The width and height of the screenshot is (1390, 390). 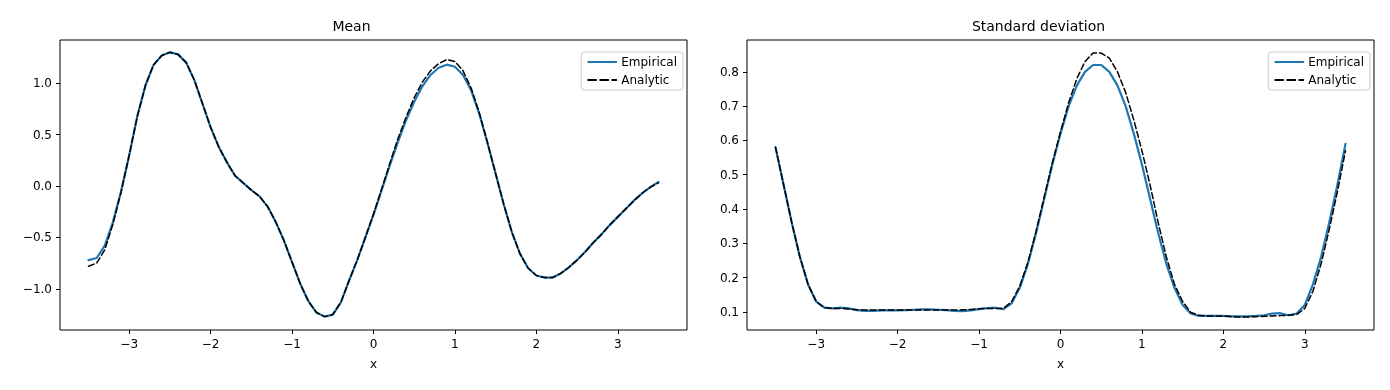 What do you see at coordinates (729, 71) in the screenshot?
I see `y-tick-label: 0.8` at bounding box center [729, 71].